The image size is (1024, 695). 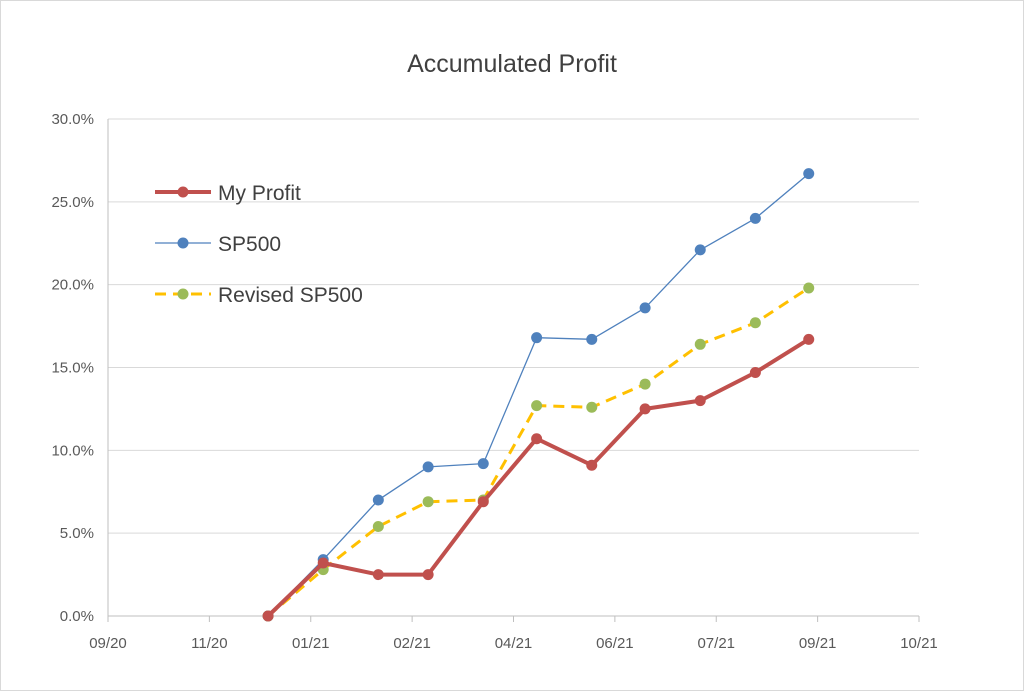 What do you see at coordinates (77, 533) in the screenshot?
I see `y-tick-label: 5.0%` at bounding box center [77, 533].